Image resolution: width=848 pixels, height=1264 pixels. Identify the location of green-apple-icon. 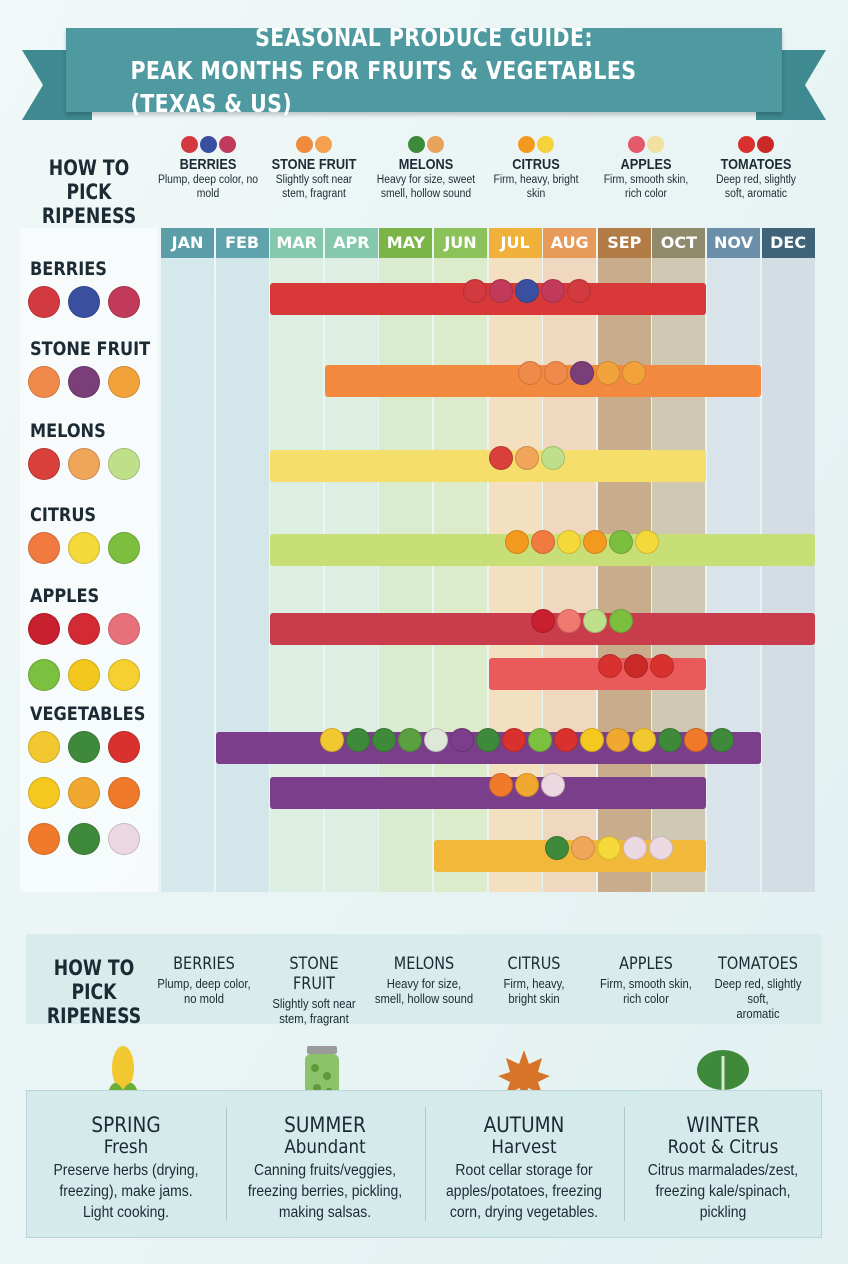
(44, 675).